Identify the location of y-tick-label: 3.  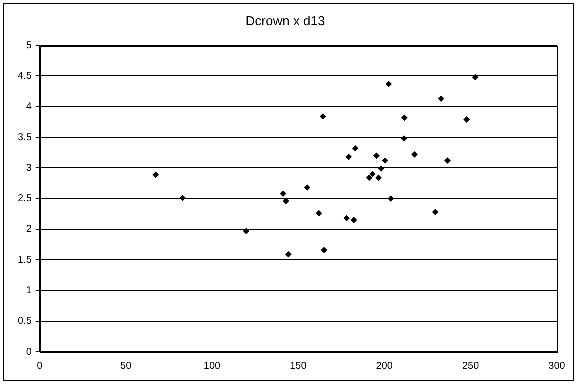
(29, 168).